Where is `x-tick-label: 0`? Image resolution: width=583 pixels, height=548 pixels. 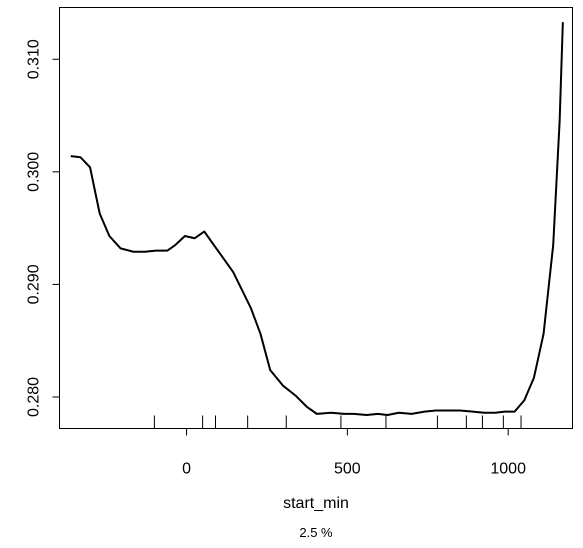 x-tick-label: 0 is located at coordinates (186, 469).